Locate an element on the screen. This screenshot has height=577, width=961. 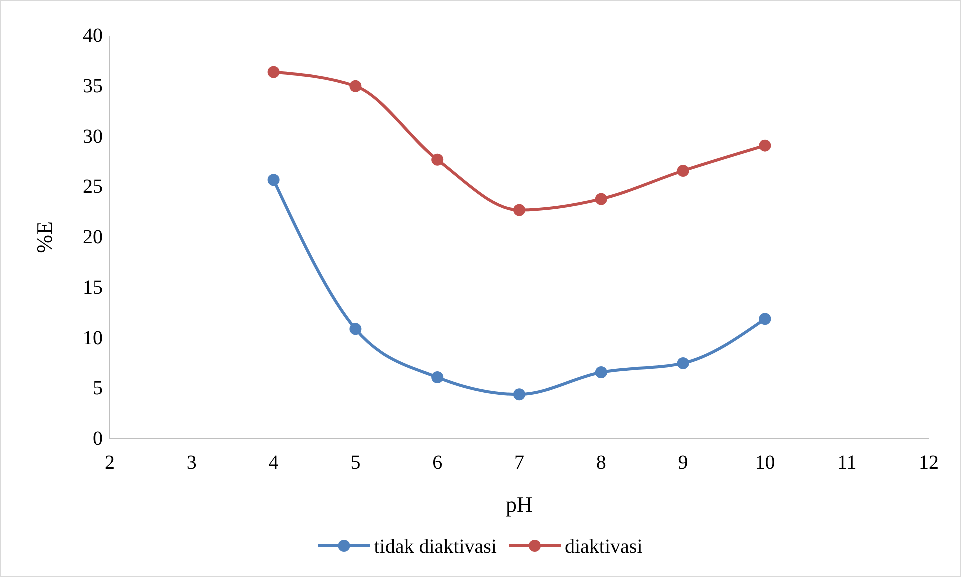
y-tick-label: 25 is located at coordinates (93, 187).